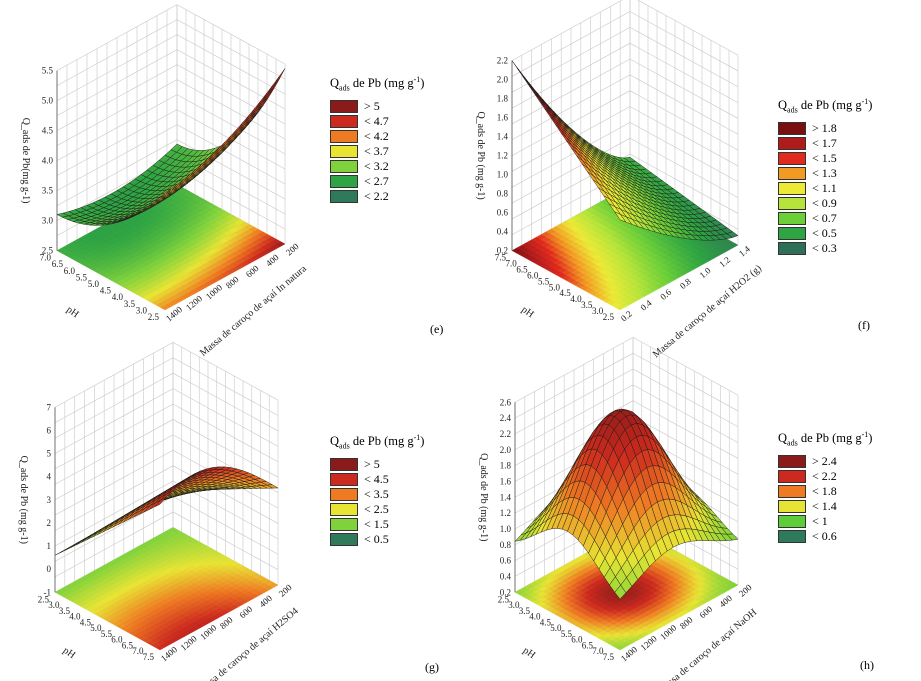 Image resolution: width=921 pixels, height=681 pixels. I want to click on z-tick-label: 1.4, so click(506, 497).